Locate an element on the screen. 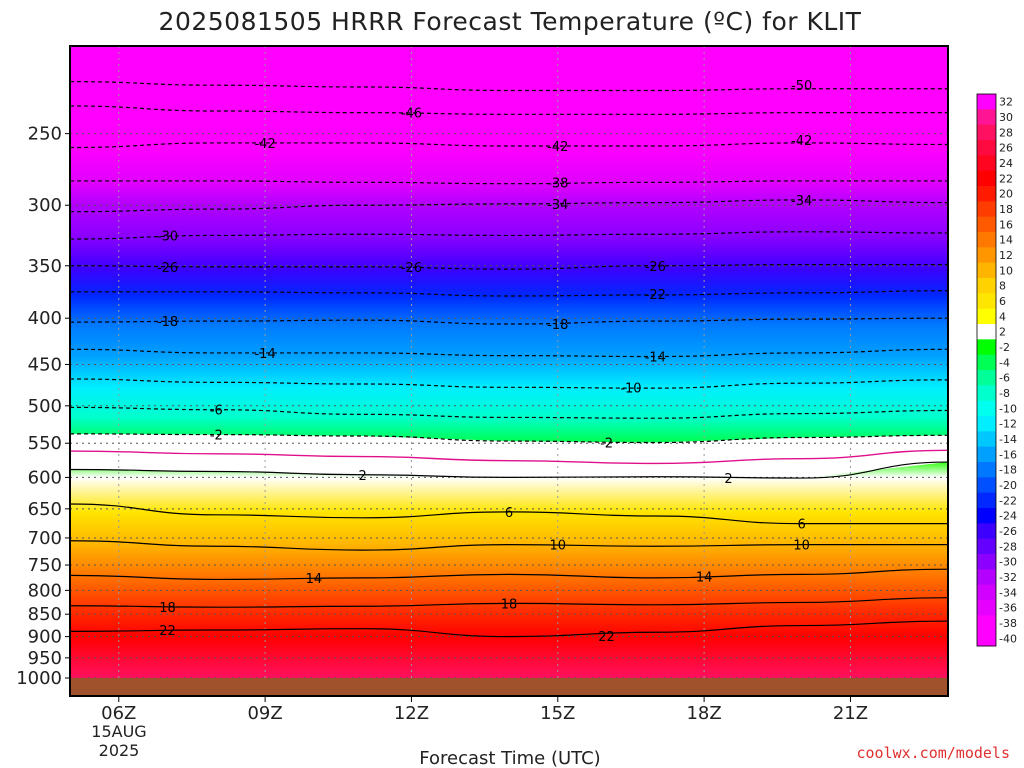 Image resolution: width=1024 pixels, height=768 pixels. y-tick-label: 1000 is located at coordinates (39, 678).